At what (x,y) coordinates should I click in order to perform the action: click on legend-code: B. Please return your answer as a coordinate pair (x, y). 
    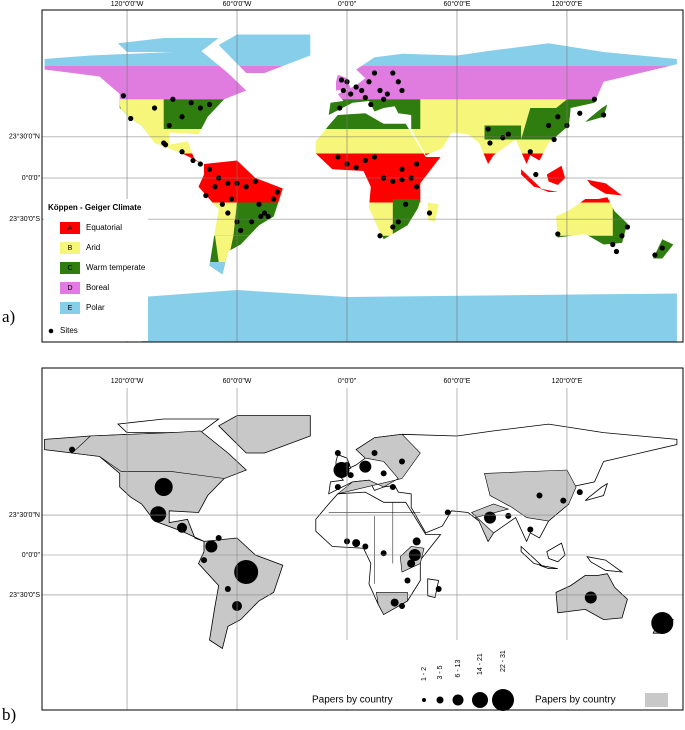
    Looking at the image, I should click on (70, 248).